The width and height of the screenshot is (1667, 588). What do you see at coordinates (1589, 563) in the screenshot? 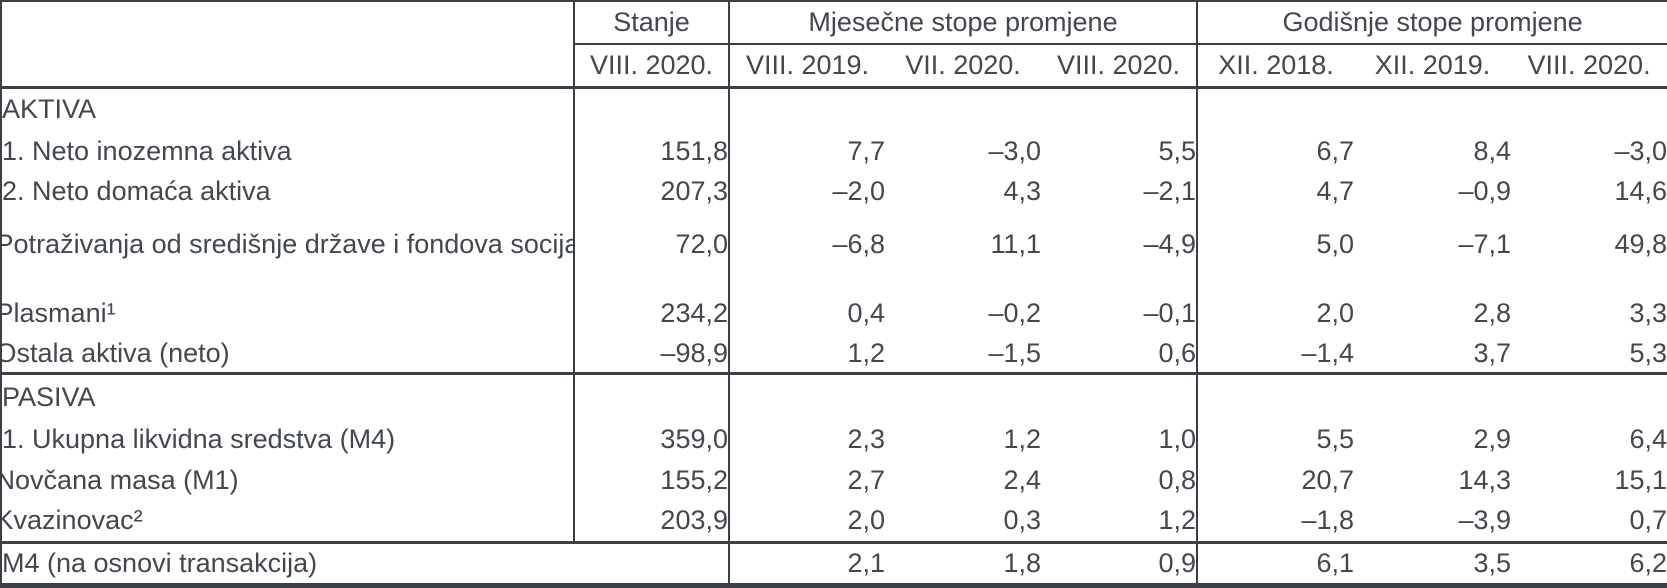
I see `value-cell: 6,2` at bounding box center [1589, 563].